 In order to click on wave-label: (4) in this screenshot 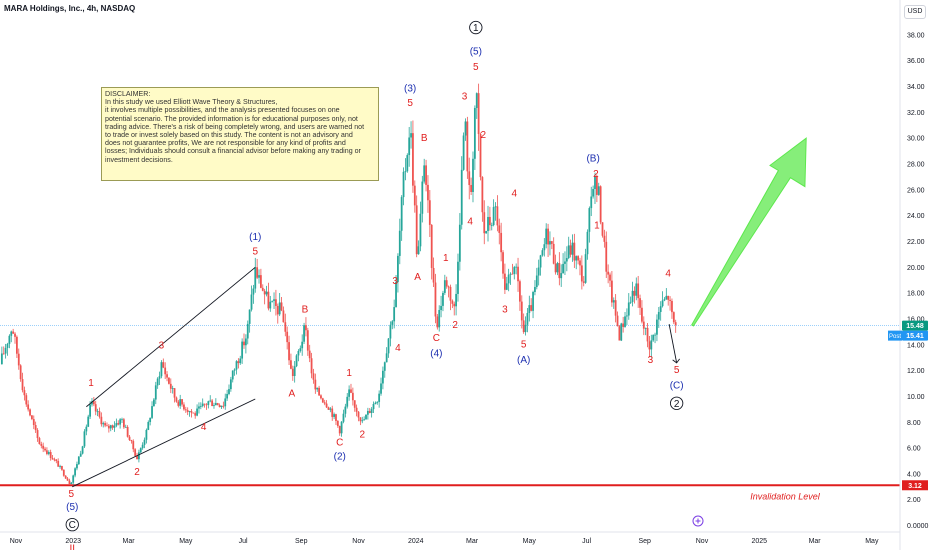, I will do `click(436, 353)`.